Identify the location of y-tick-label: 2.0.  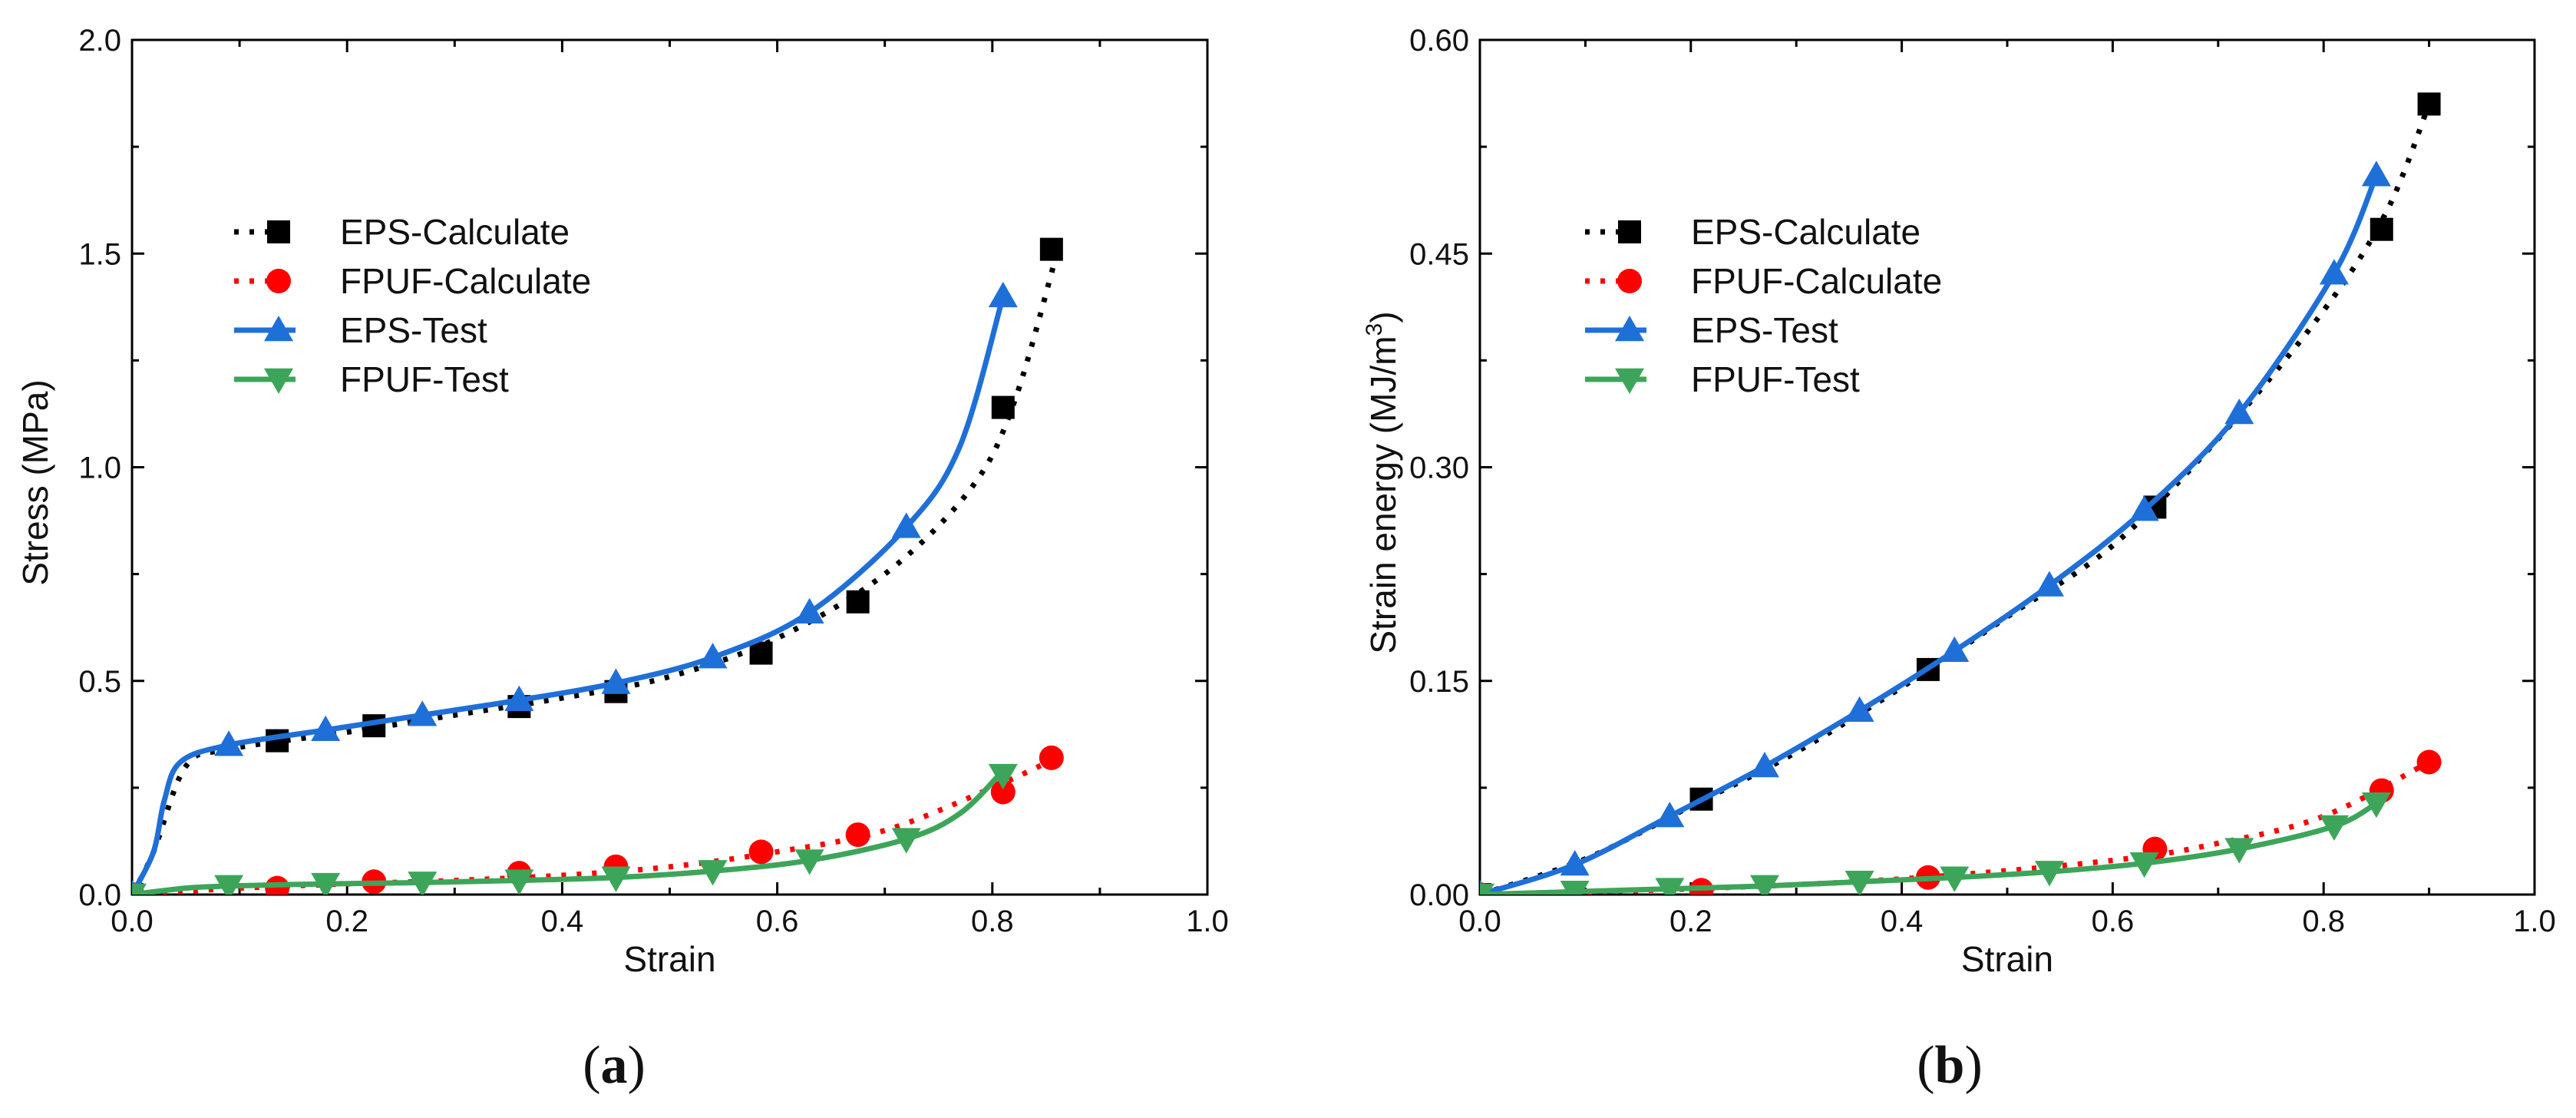
(99, 41).